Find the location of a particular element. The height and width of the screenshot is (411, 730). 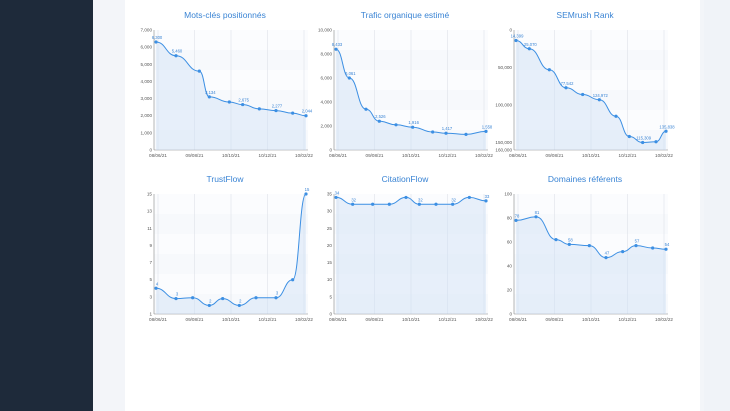

series-area is located at coordinates (411, 100).